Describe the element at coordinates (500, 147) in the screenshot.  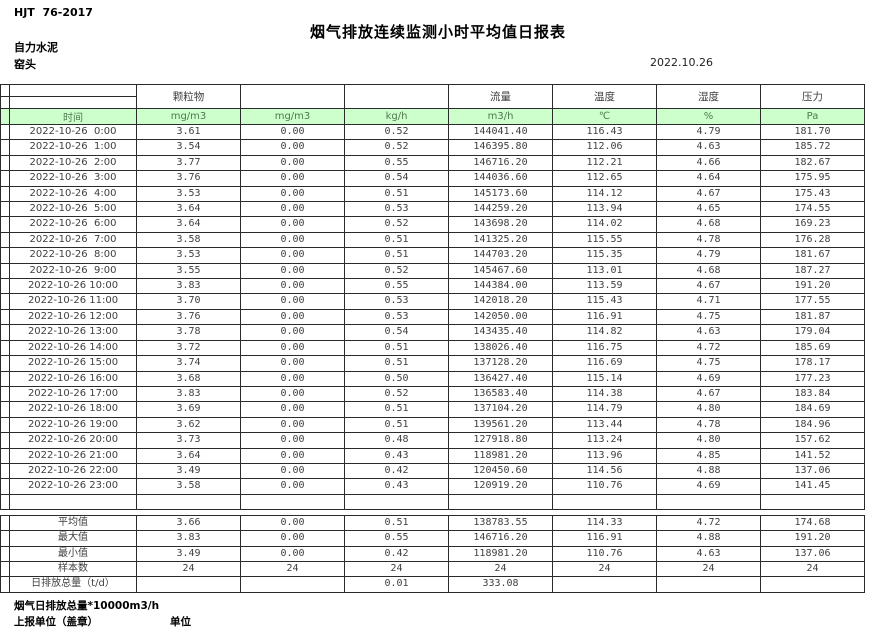
I see `value-cell: 146395.80` at that location.